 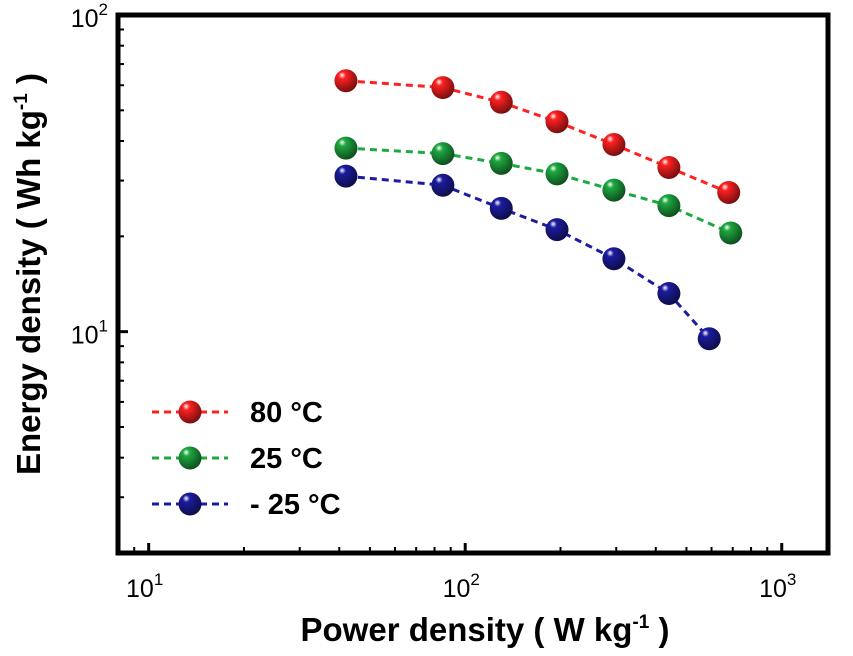 I want to click on x-axis-title: Power density ( W kg-1 ), so click(x=485, y=629).